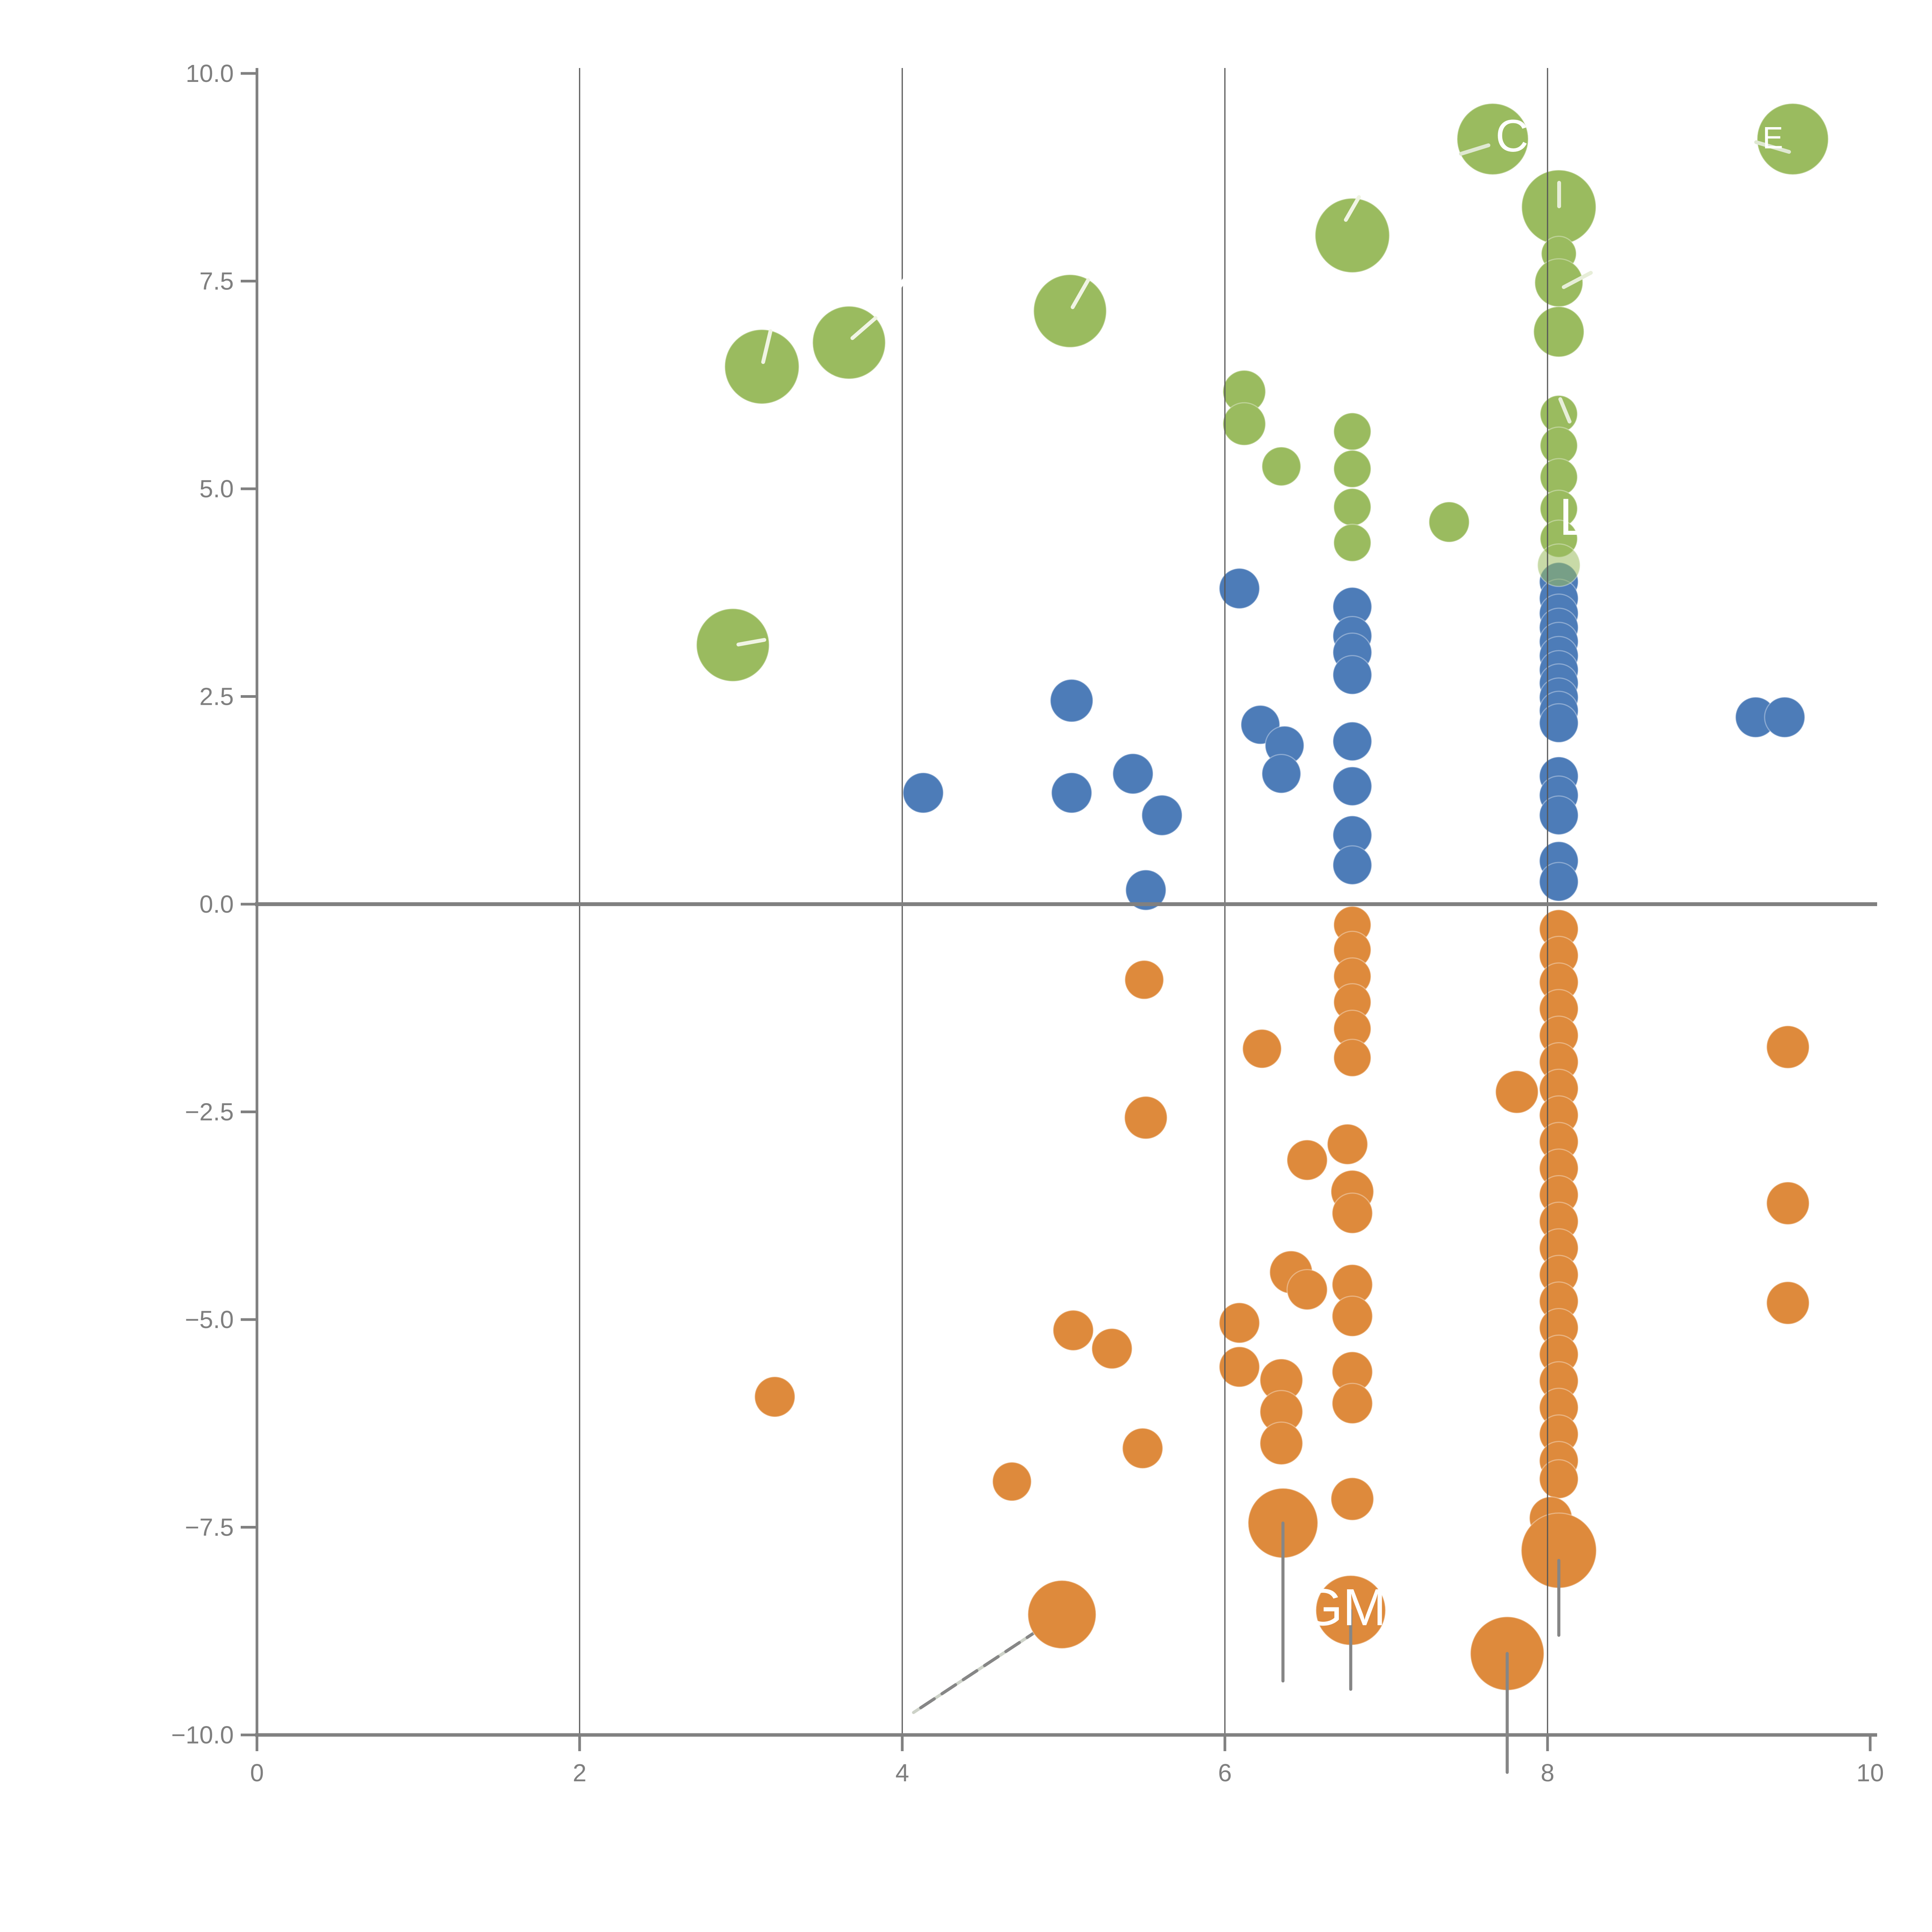 This screenshot has width=1932, height=1932. What do you see at coordinates (216, 489) in the screenshot?
I see `y-tick-label: 5.0` at bounding box center [216, 489].